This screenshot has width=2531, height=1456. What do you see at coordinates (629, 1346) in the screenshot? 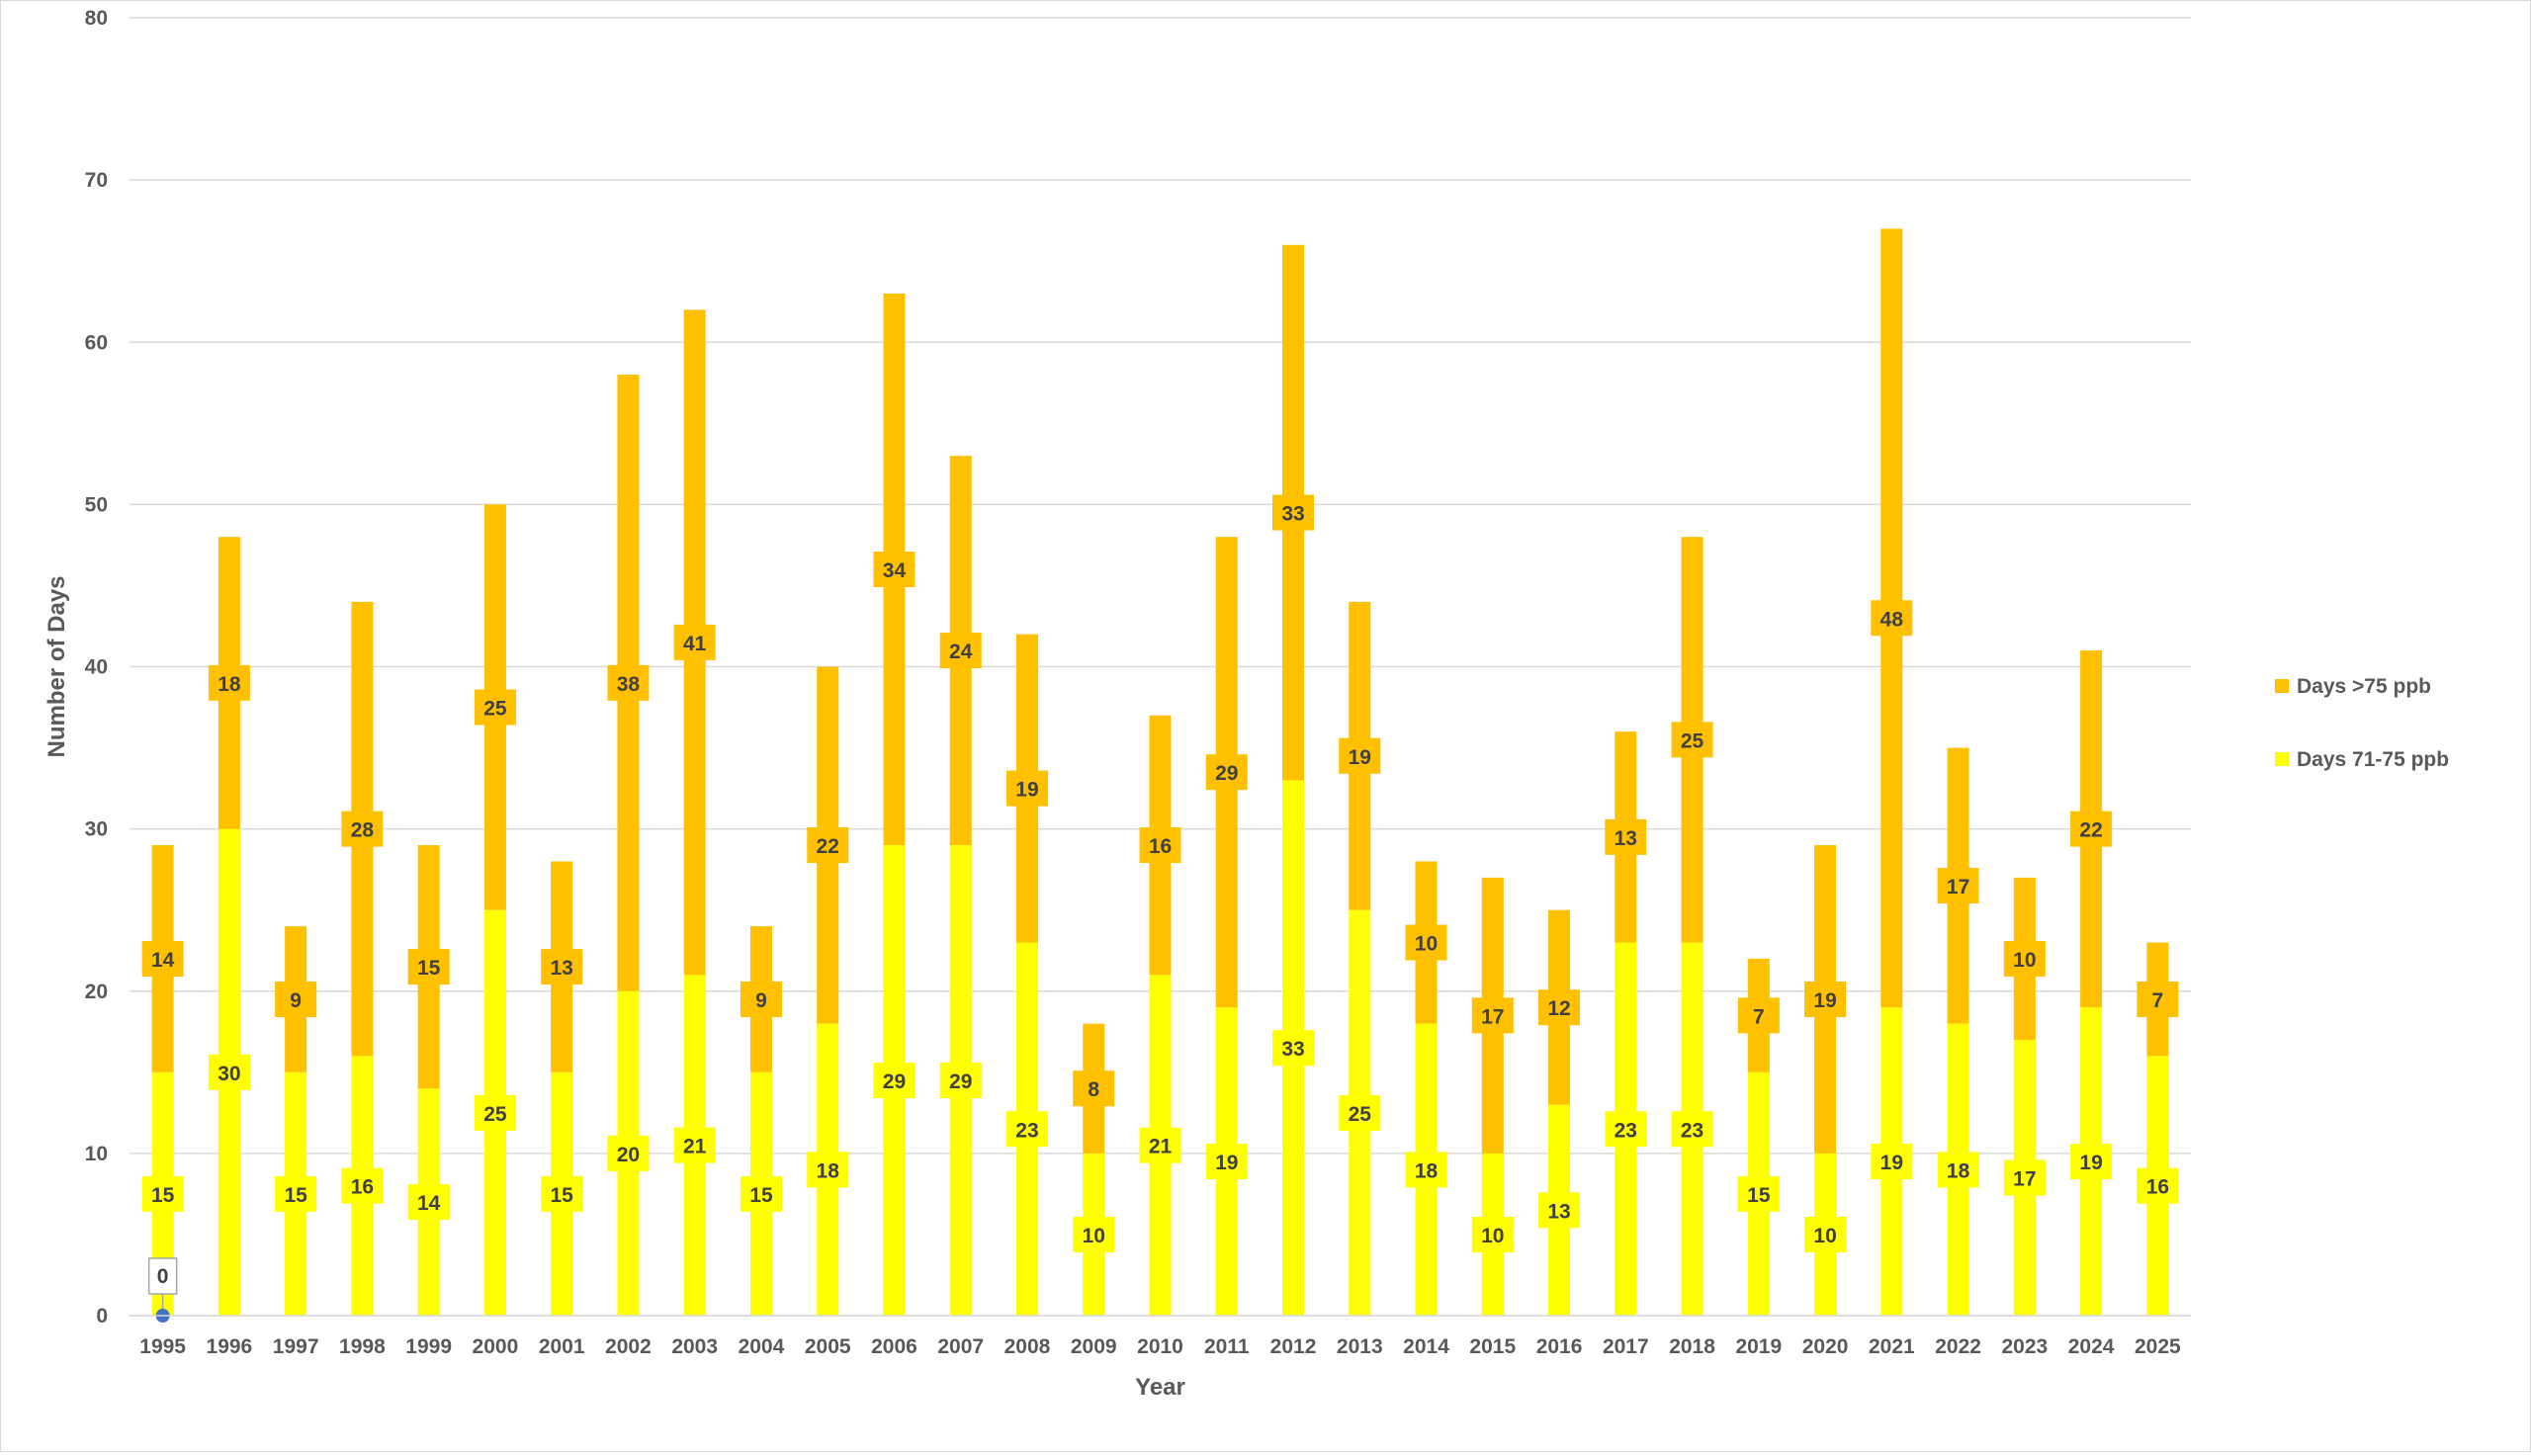
I see `x-tick-label: 2002` at bounding box center [629, 1346].